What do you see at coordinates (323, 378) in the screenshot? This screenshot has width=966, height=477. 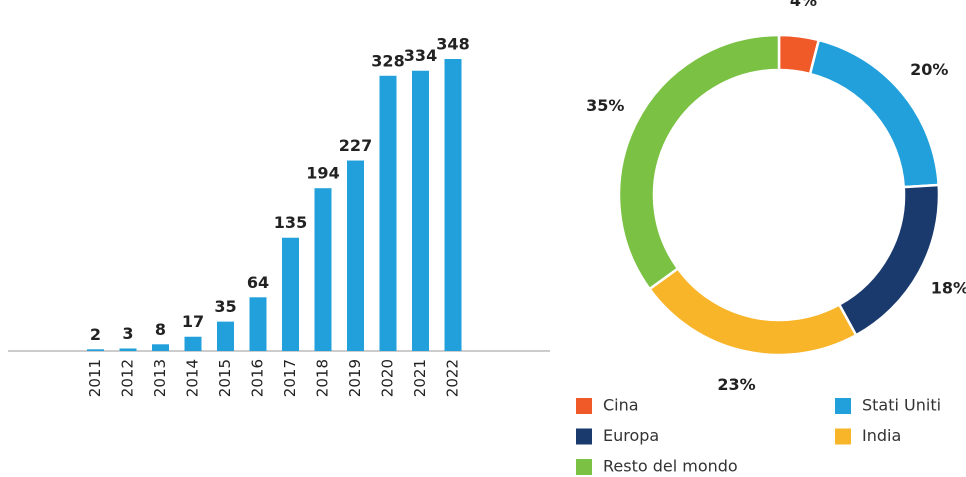 I see `x-tick-label: 2018` at bounding box center [323, 378].